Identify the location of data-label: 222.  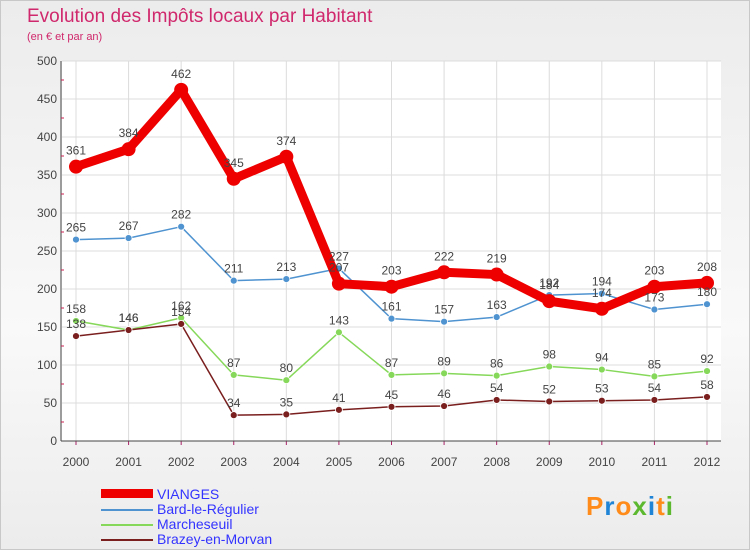
(444, 256).